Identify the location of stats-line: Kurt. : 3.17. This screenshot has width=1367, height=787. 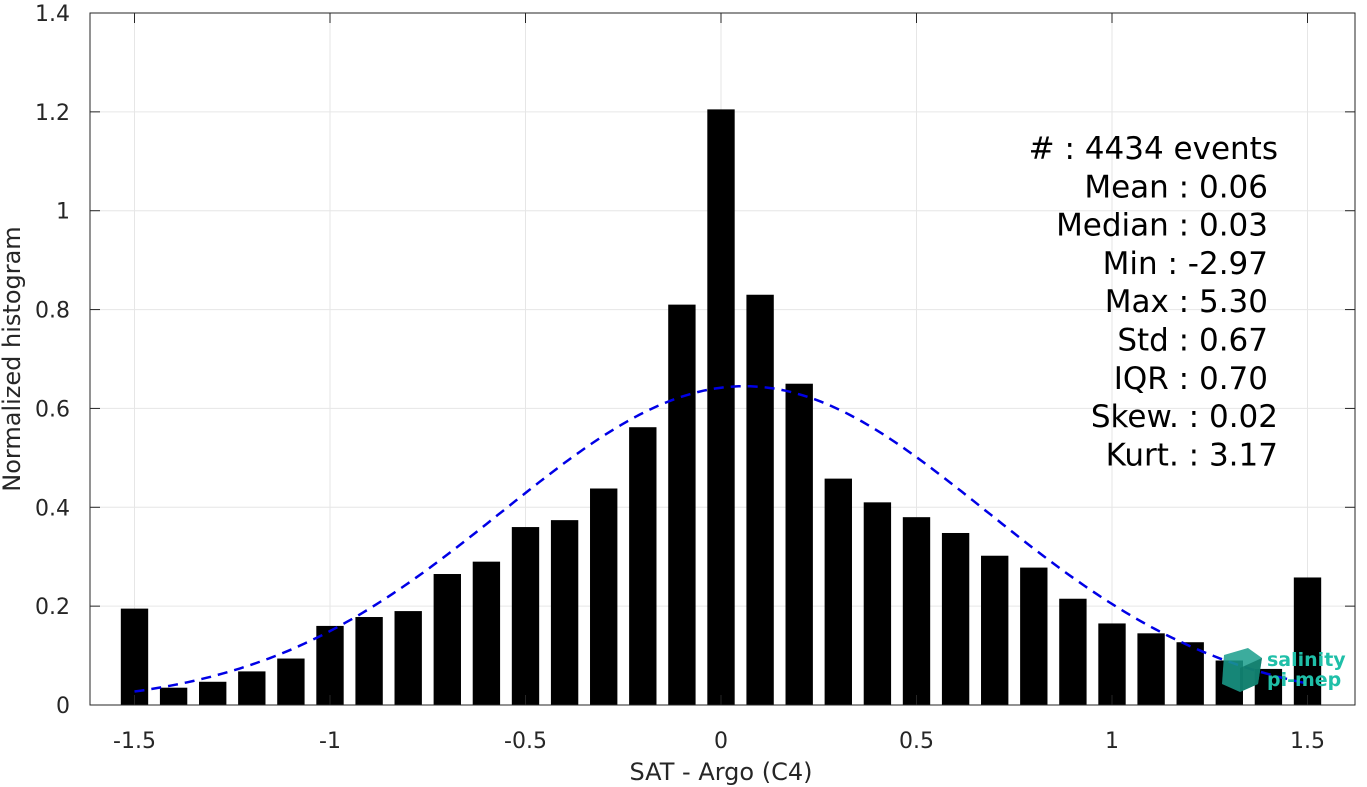
(1192, 455).